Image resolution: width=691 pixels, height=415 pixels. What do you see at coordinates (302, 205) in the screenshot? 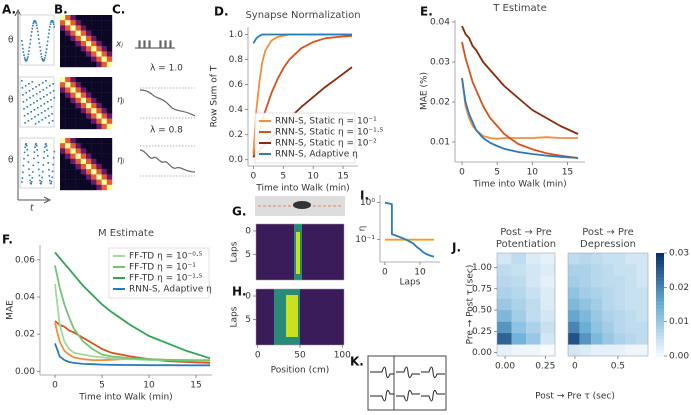
I see `mouse` at bounding box center [302, 205].